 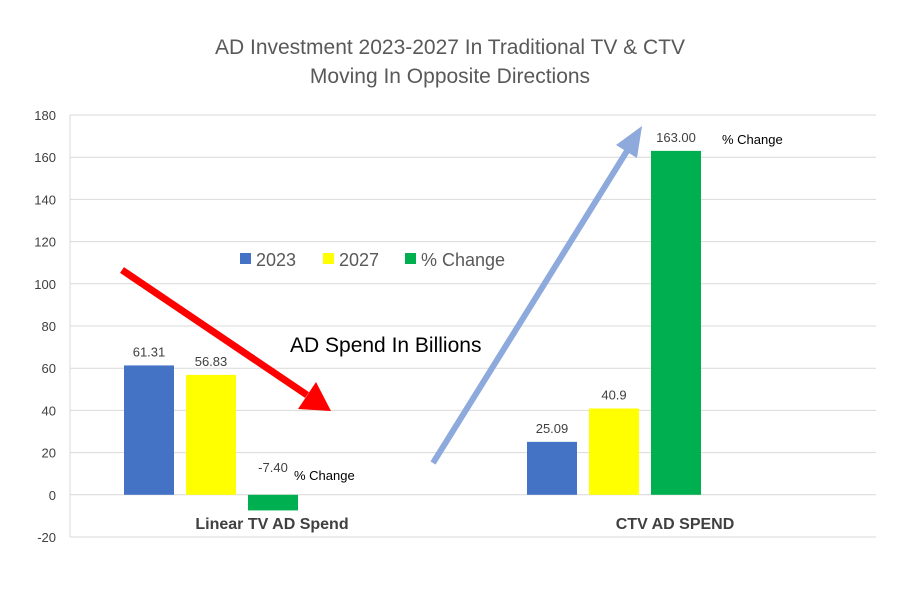 I want to click on y-tick-label: 180, so click(x=45, y=115).